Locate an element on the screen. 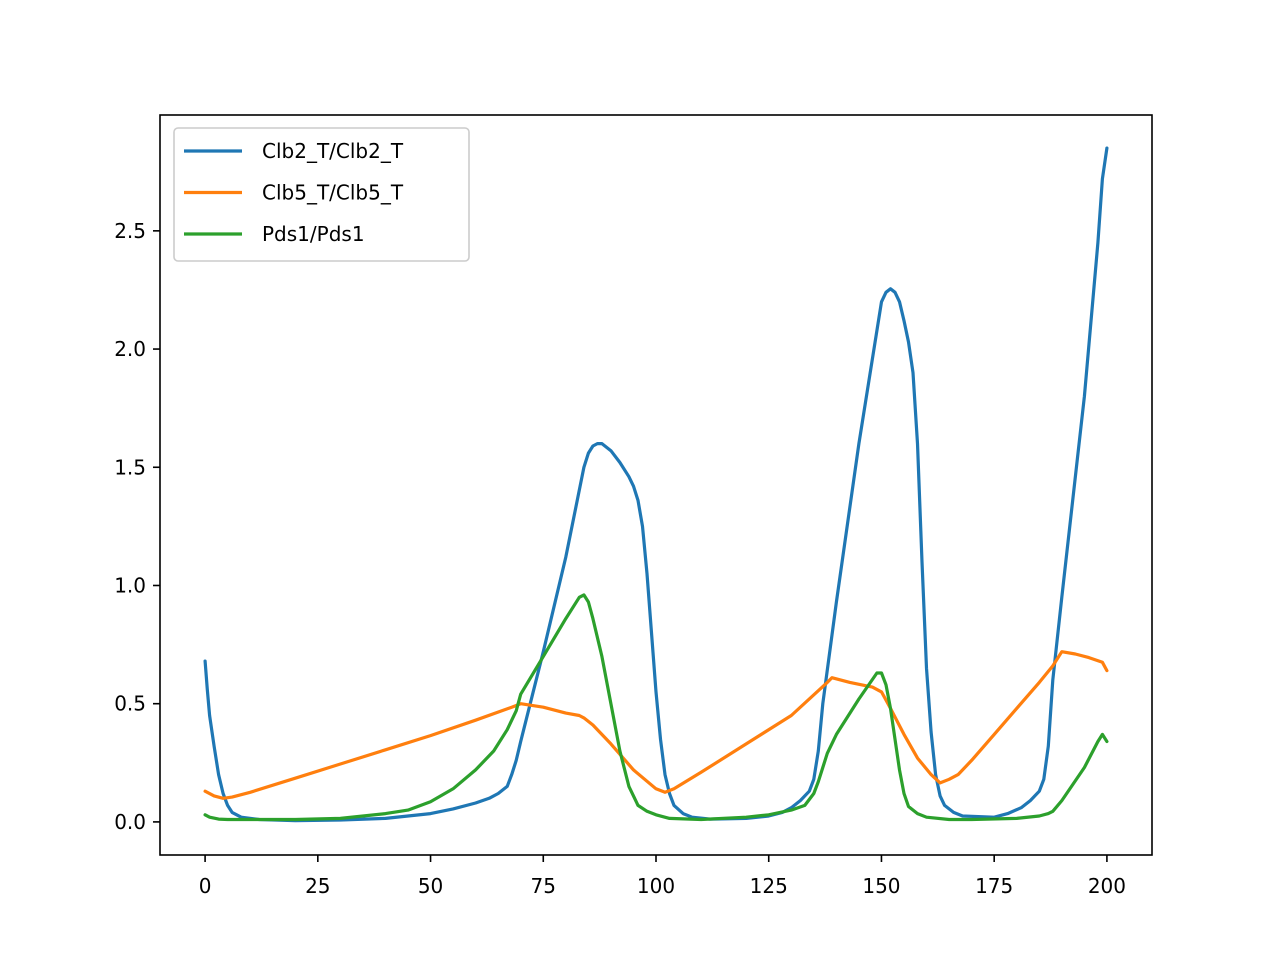 Image resolution: width=1280 pixels, height=960 pixels. legend-label-1: Clb5_T/Clb5_T is located at coordinates (333, 193).